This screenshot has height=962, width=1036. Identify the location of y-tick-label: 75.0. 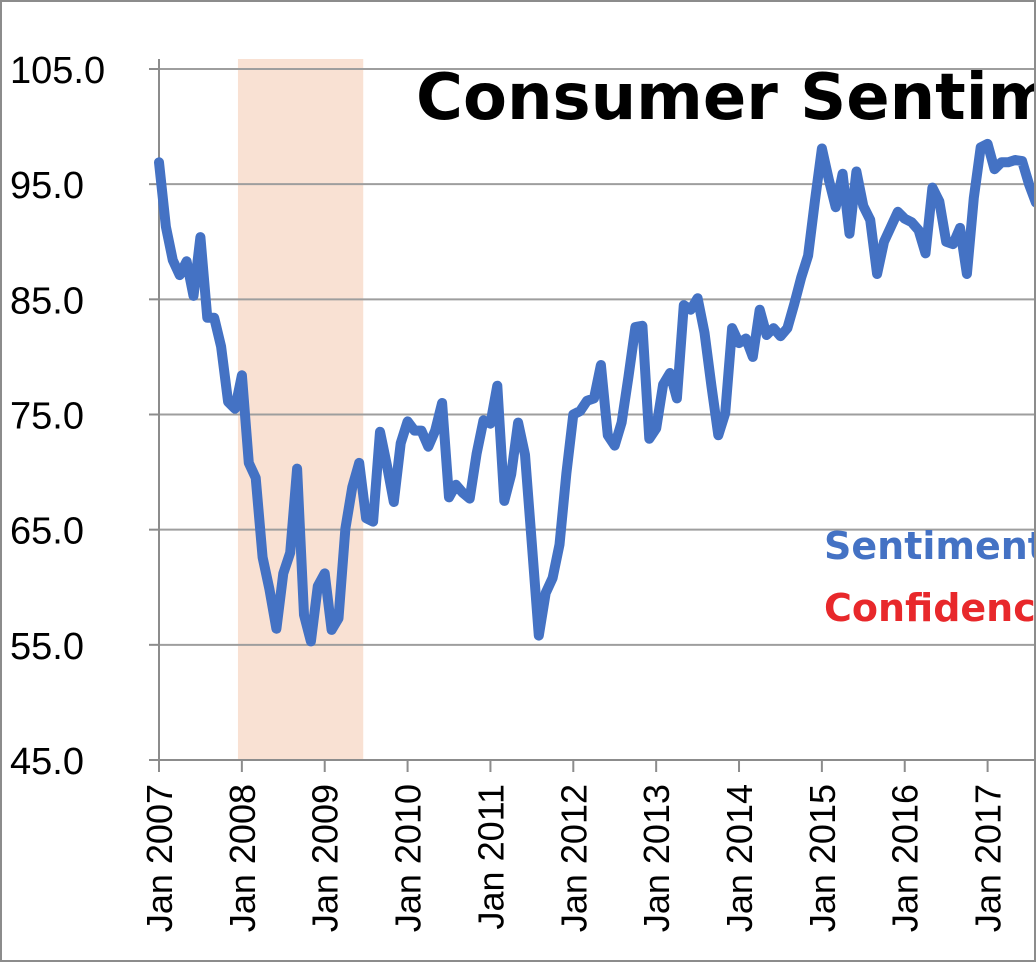
(47, 417).